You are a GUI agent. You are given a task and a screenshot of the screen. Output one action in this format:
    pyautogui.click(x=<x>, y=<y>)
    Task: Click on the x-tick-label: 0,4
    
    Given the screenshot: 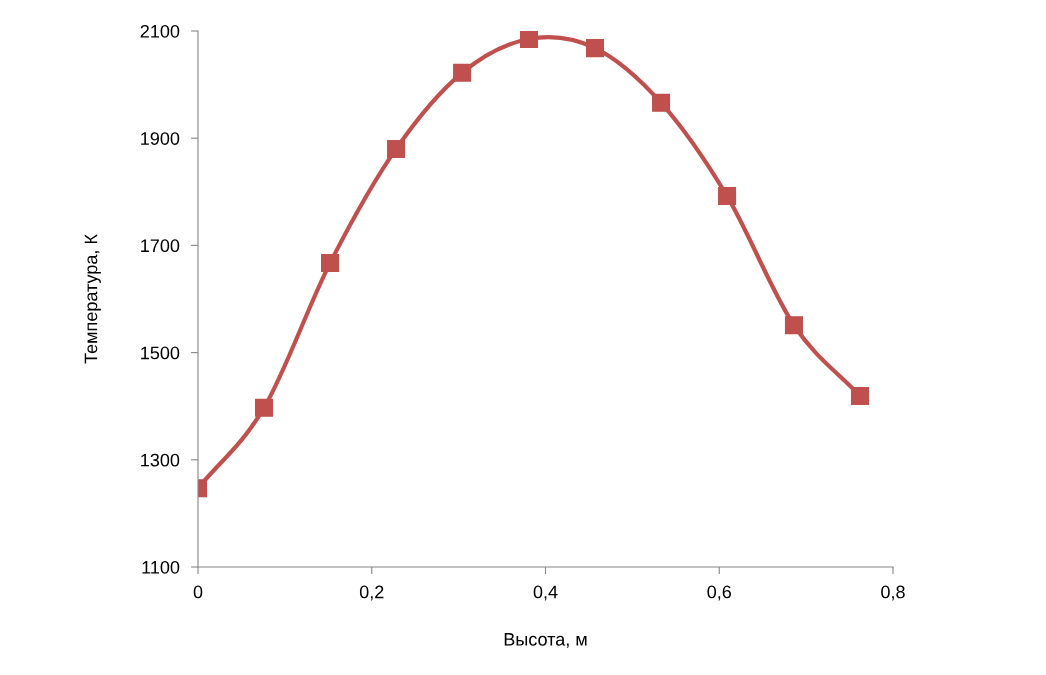 What is the action you would take?
    pyautogui.click(x=545, y=593)
    